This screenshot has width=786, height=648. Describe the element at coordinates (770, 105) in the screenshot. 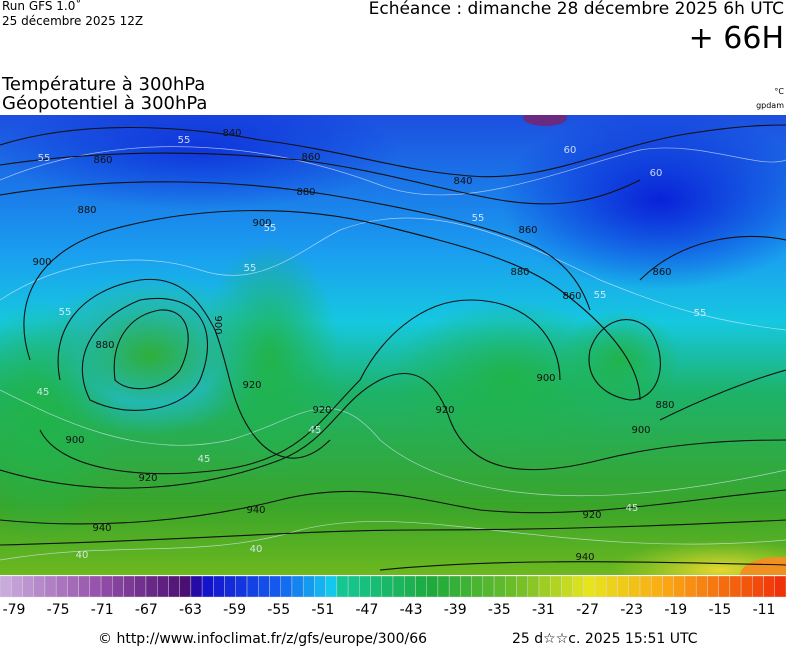

I see `geopotential-unit: gpdam` at that location.